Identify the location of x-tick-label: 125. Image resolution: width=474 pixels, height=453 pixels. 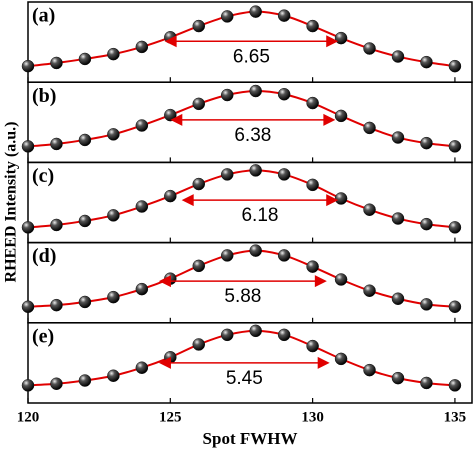
(170, 417).